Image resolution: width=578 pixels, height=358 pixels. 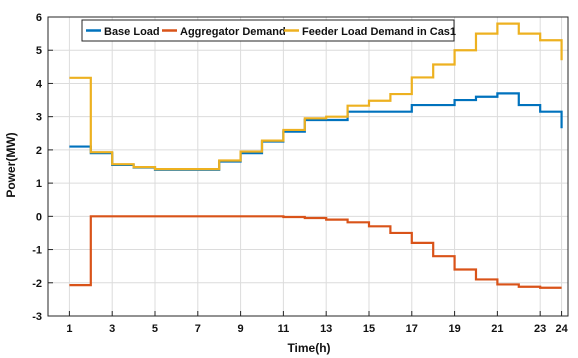 What do you see at coordinates (241, 329) in the screenshot?
I see `x-tick-label: 9` at bounding box center [241, 329].